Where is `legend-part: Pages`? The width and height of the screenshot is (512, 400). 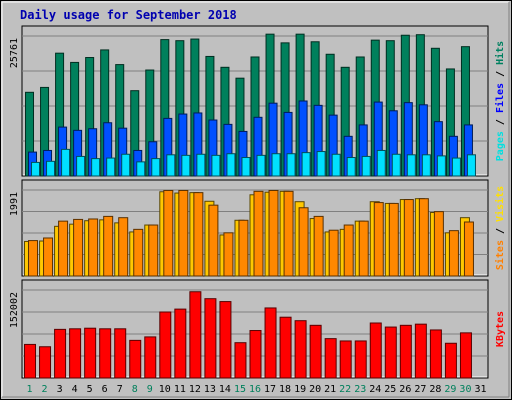 legend-part: Pages is located at coordinates (500, 146).